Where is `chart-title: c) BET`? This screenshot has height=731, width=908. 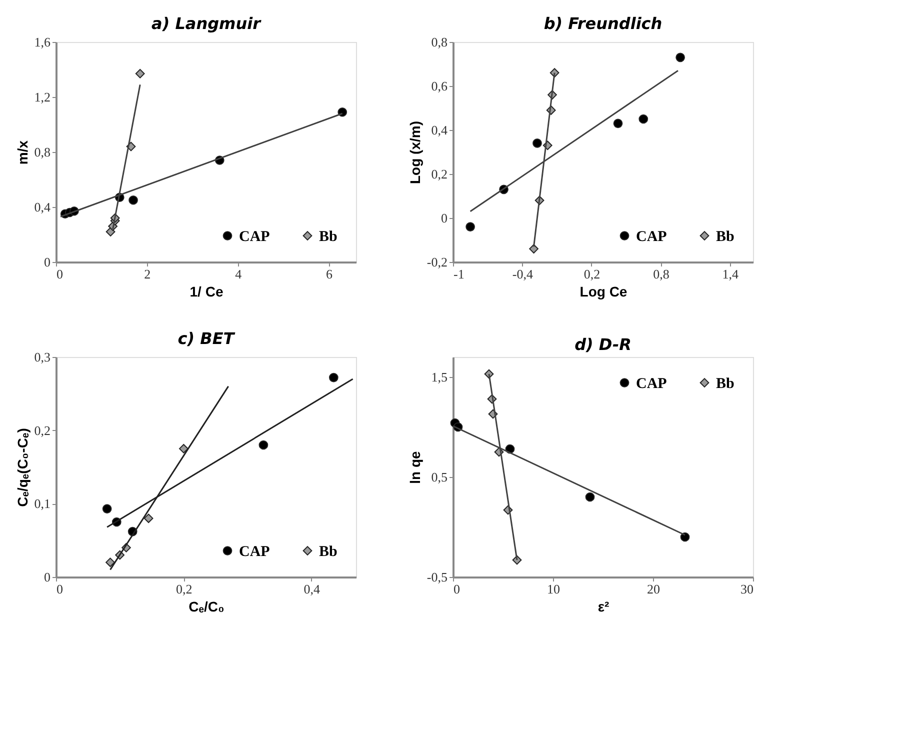
chart-title: c) BET is located at coordinates (207, 338).